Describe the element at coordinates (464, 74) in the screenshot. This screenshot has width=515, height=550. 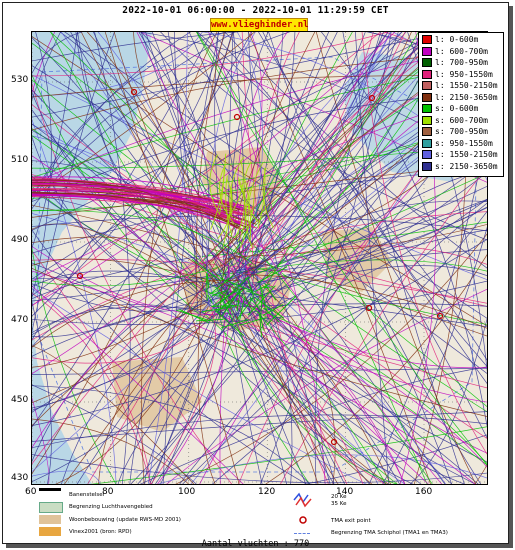
I see `legend-label: l: 950-1550m` at that location.